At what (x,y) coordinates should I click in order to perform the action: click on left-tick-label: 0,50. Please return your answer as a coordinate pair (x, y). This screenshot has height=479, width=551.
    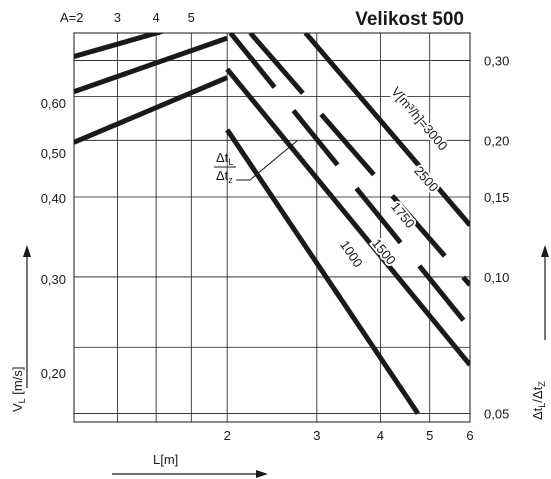
    Looking at the image, I should click on (53, 153).